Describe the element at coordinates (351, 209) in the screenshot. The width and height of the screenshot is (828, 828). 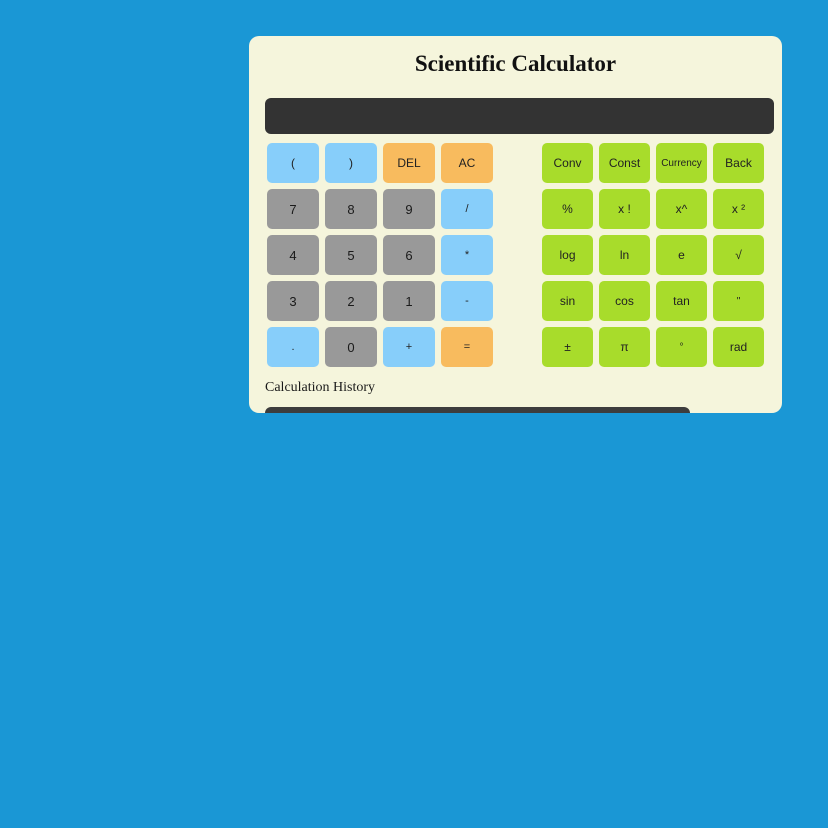
I see `digit-8-button: 8` at that location.